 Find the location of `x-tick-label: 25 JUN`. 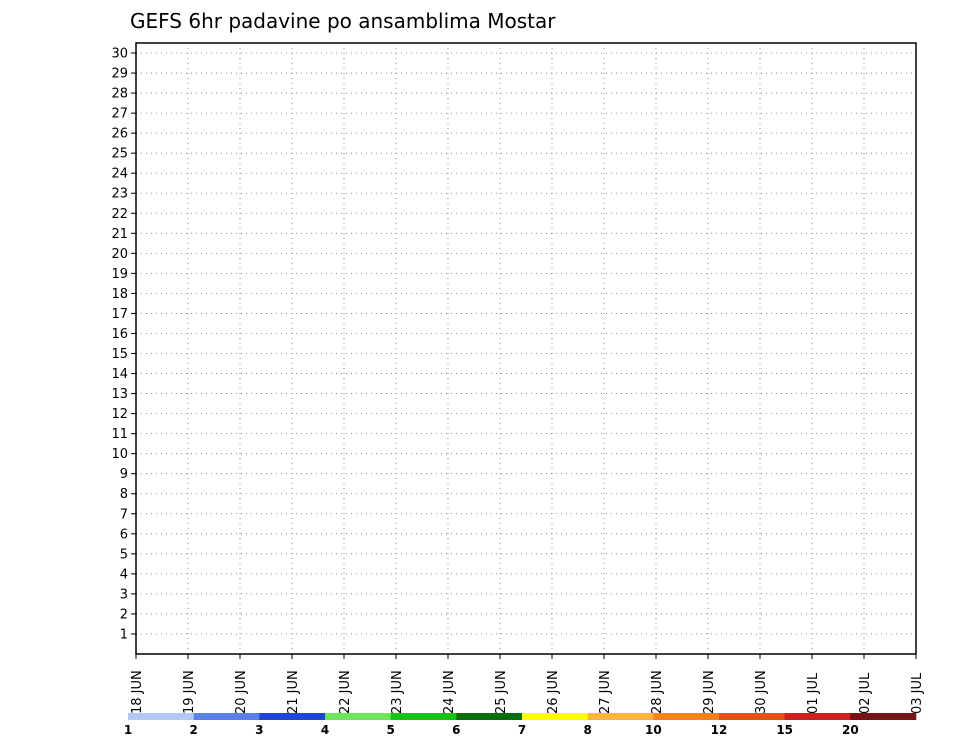

x-tick-label: 25 JUN is located at coordinates (501, 692).